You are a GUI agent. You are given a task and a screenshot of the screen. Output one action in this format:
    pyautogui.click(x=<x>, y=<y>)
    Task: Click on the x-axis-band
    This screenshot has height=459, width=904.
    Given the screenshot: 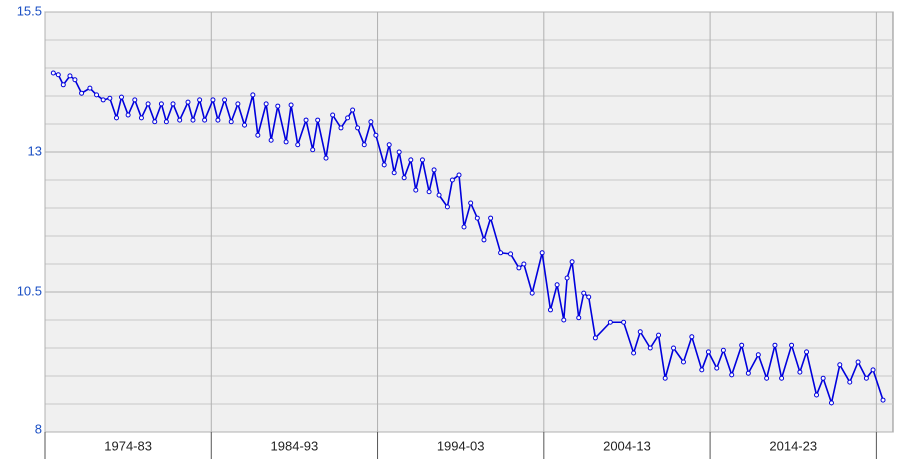 What is the action you would take?
    pyautogui.click(x=469, y=445)
    